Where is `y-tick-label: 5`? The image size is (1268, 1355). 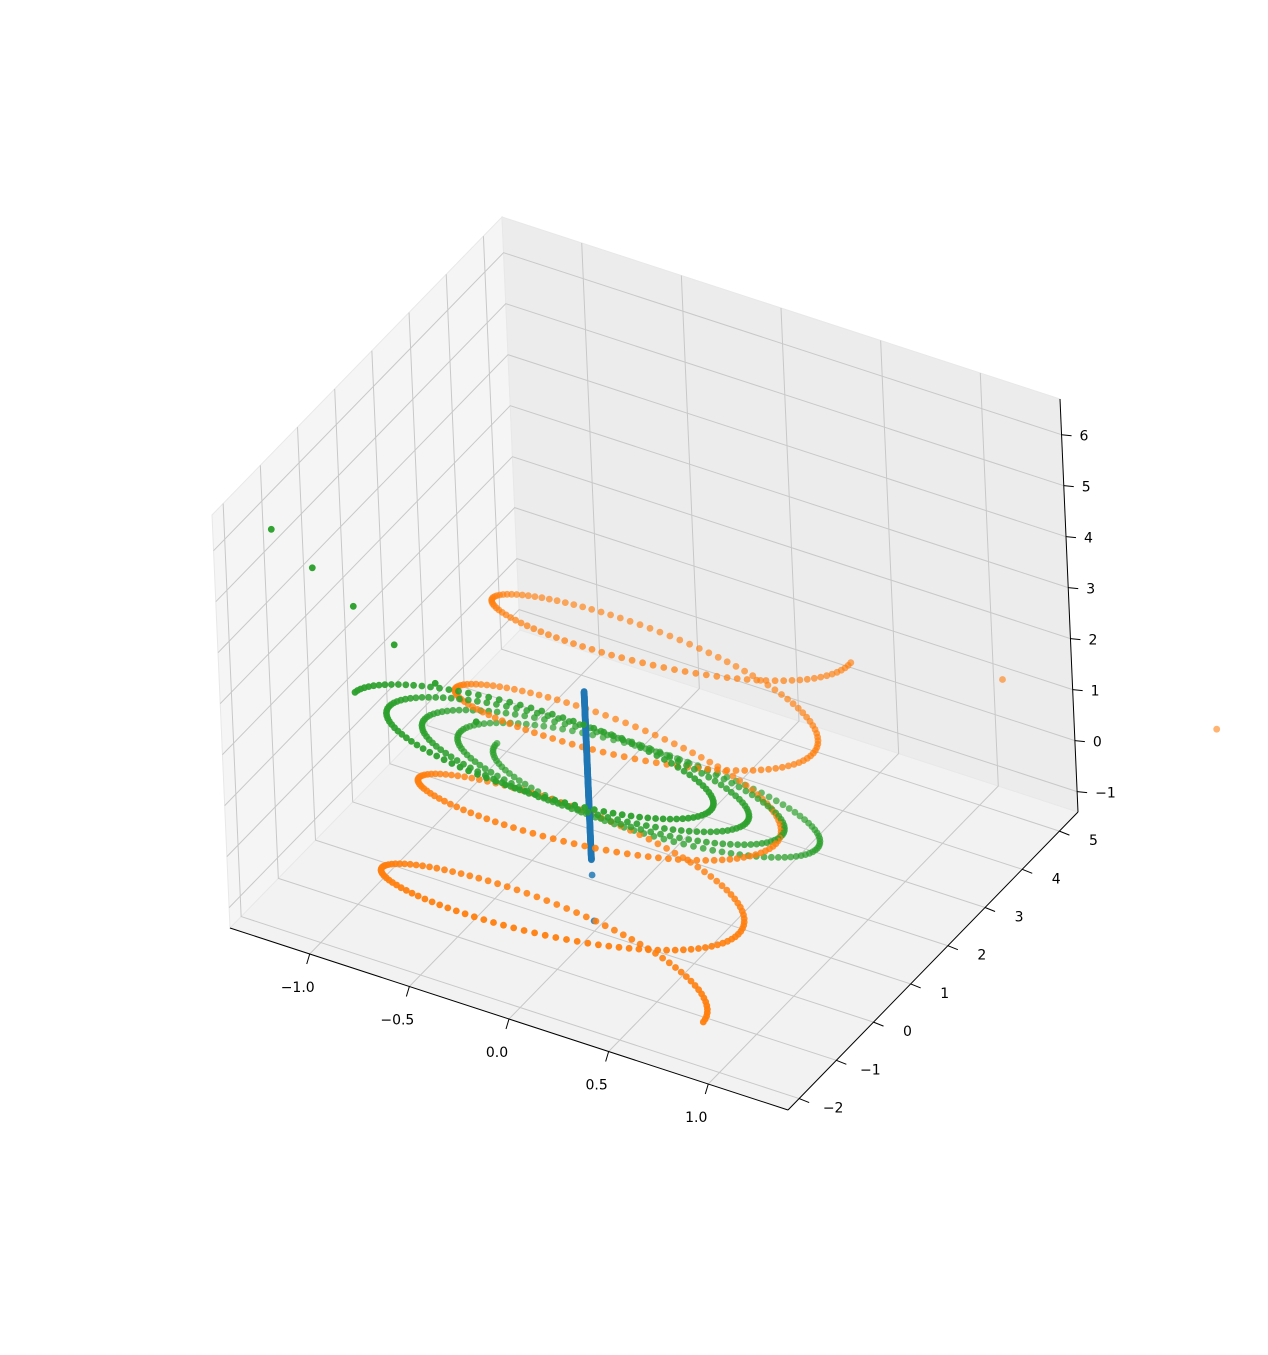 y-tick-label: 5 is located at coordinates (1093, 841).